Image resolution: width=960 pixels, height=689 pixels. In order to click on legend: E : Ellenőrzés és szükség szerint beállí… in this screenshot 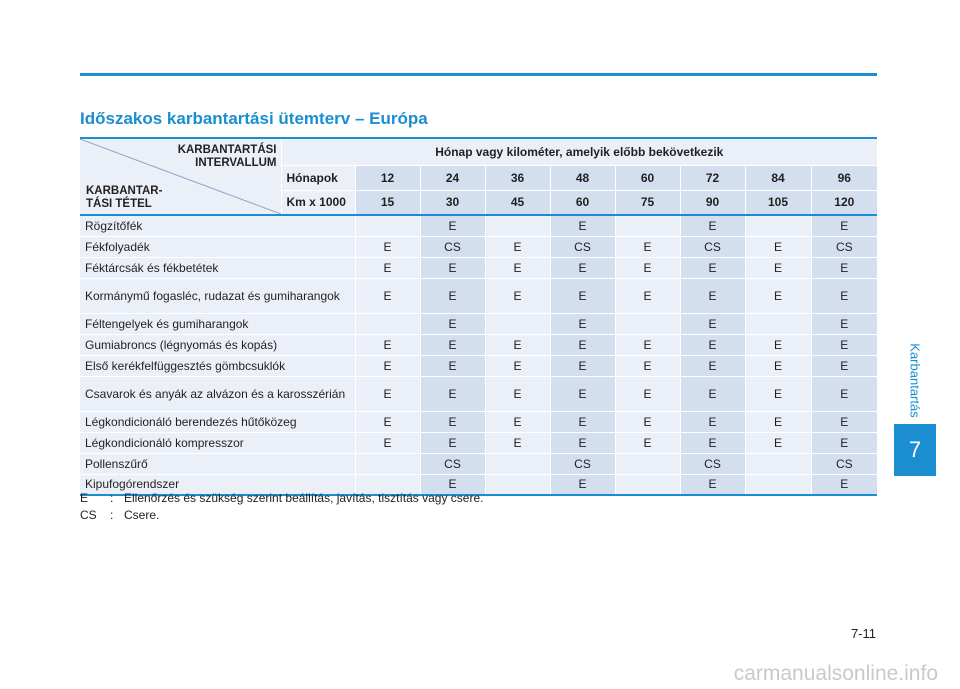, I will do `click(281, 507)`.